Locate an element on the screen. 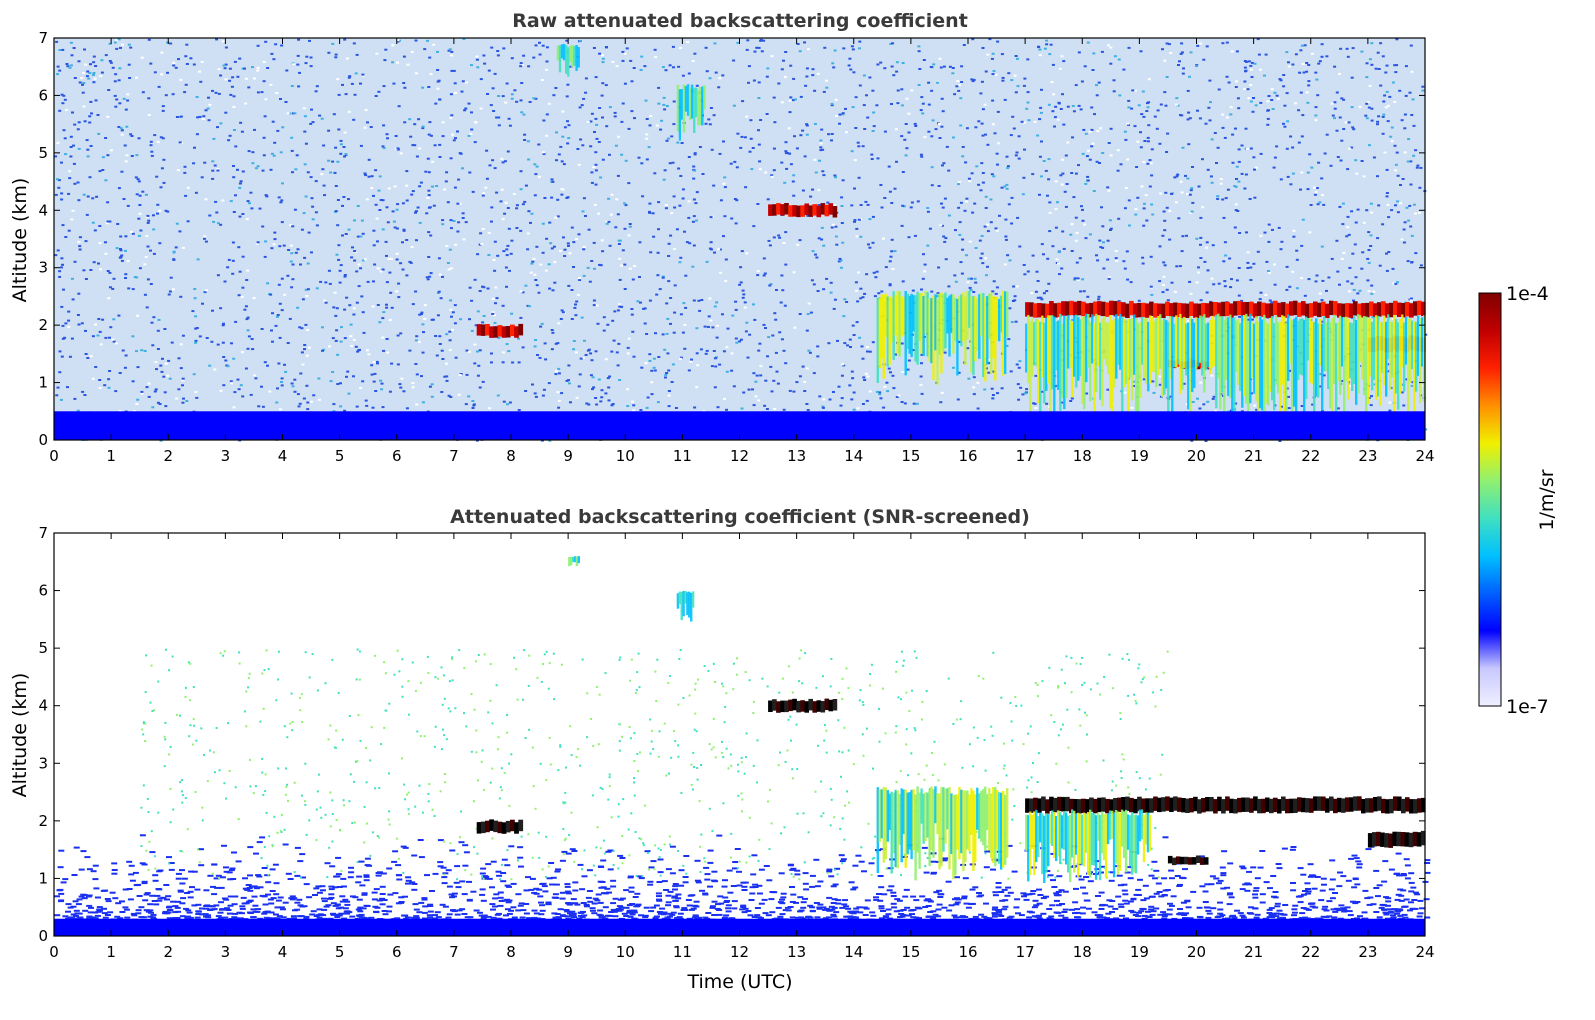  top-feature-virga is located at coordinates (682, 104).